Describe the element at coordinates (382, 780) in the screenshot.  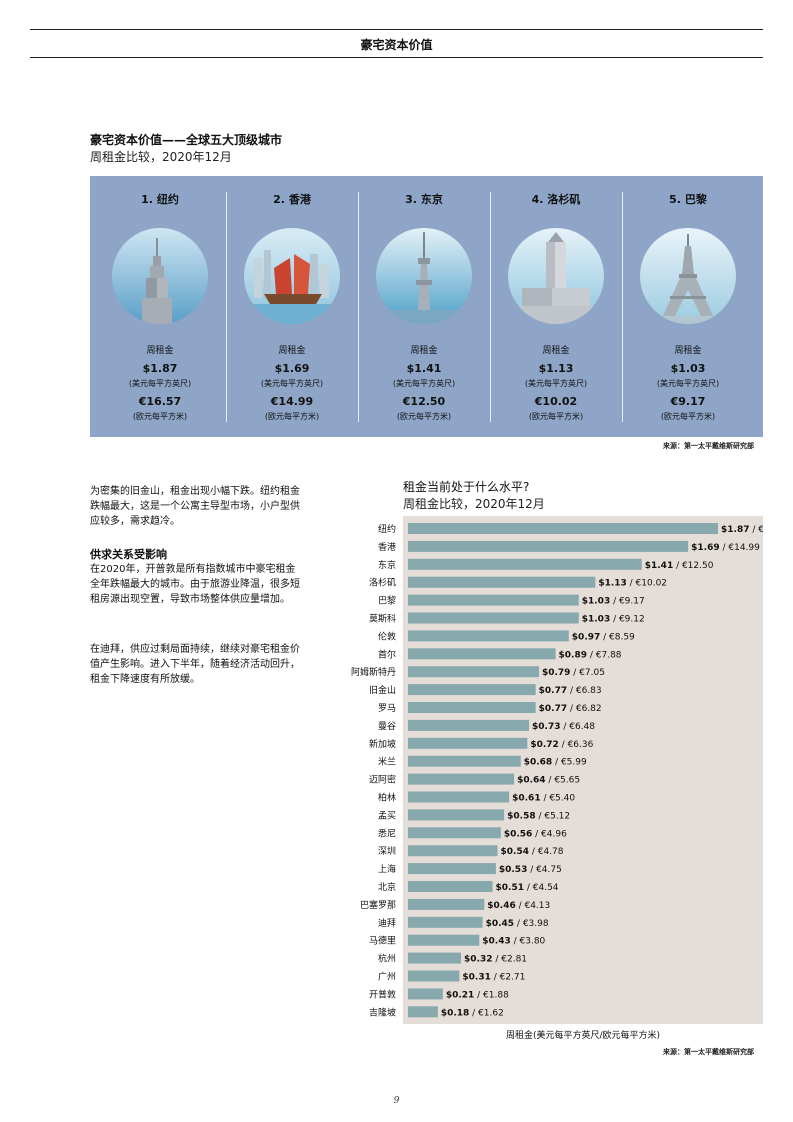
I see `bar-category-label: 迈阿密` at that location.